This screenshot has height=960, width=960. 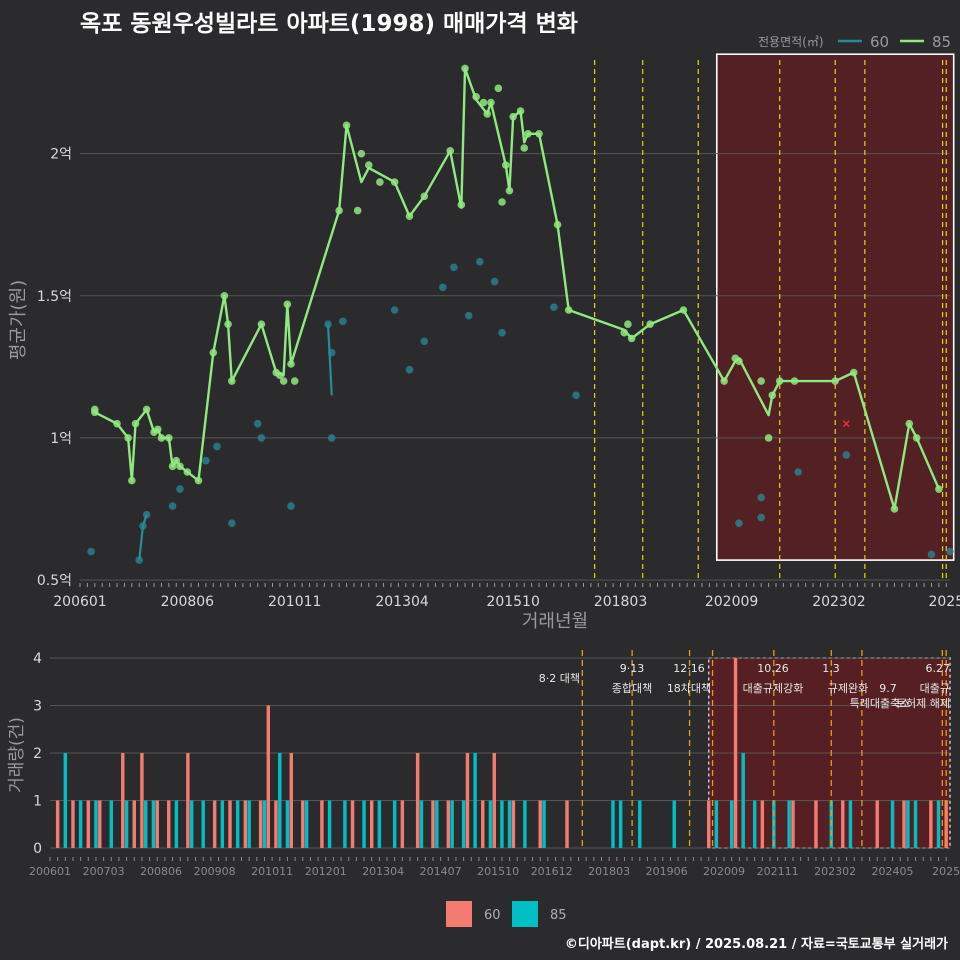 What do you see at coordinates (104, 871) in the screenshot?
I see `bottom-x-tick-label: 200703` at bounding box center [104, 871].